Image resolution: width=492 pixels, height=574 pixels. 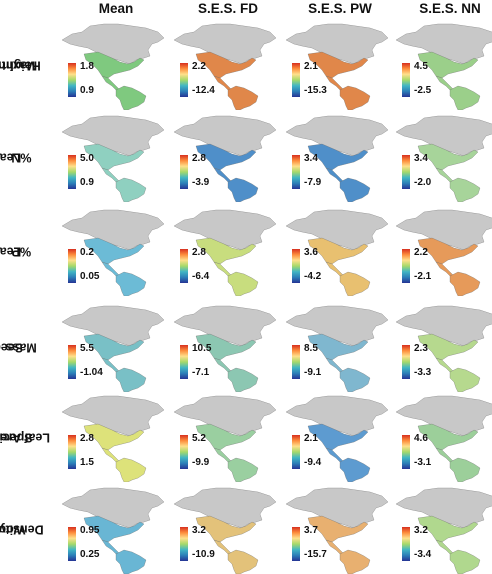 What do you see at coordinates (199, 438) in the screenshot?
I see `legend-max-value: 5.2` at bounding box center [199, 438].